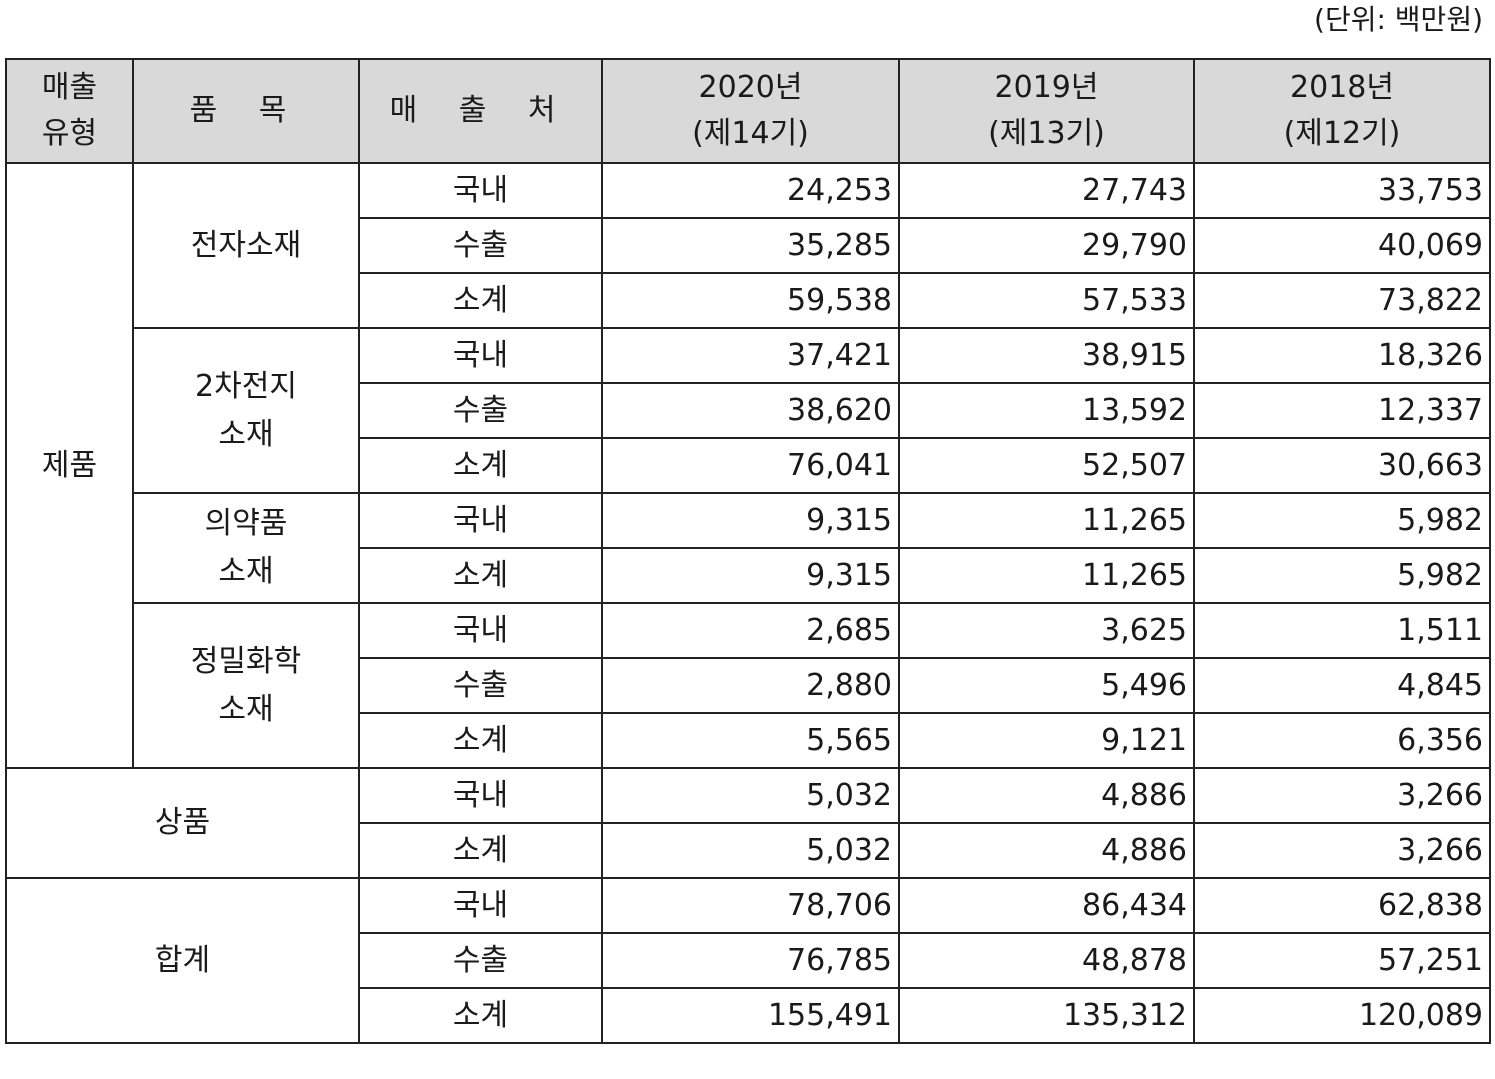 Image resolution: width=1495 pixels, height=1079 pixels. I want to click on value-2019: 52,507, so click(1046, 465).